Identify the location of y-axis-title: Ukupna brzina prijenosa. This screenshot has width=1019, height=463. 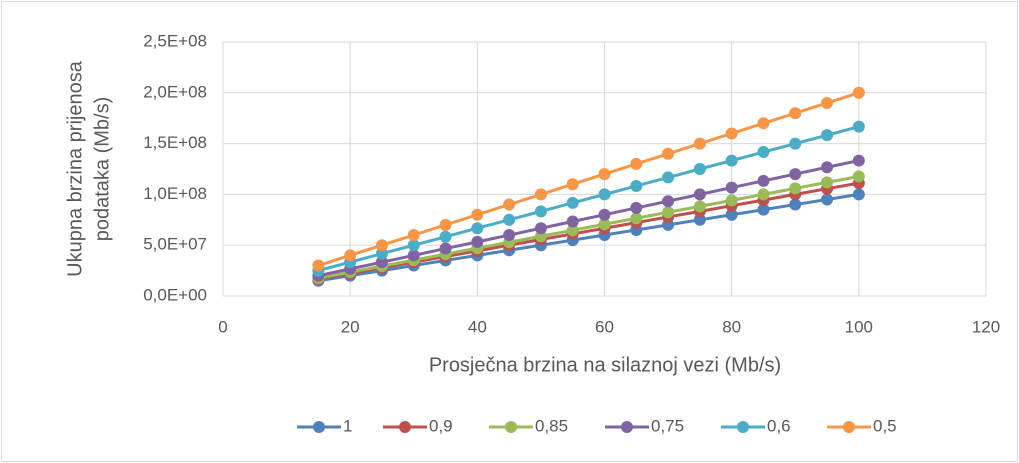
(75, 168).